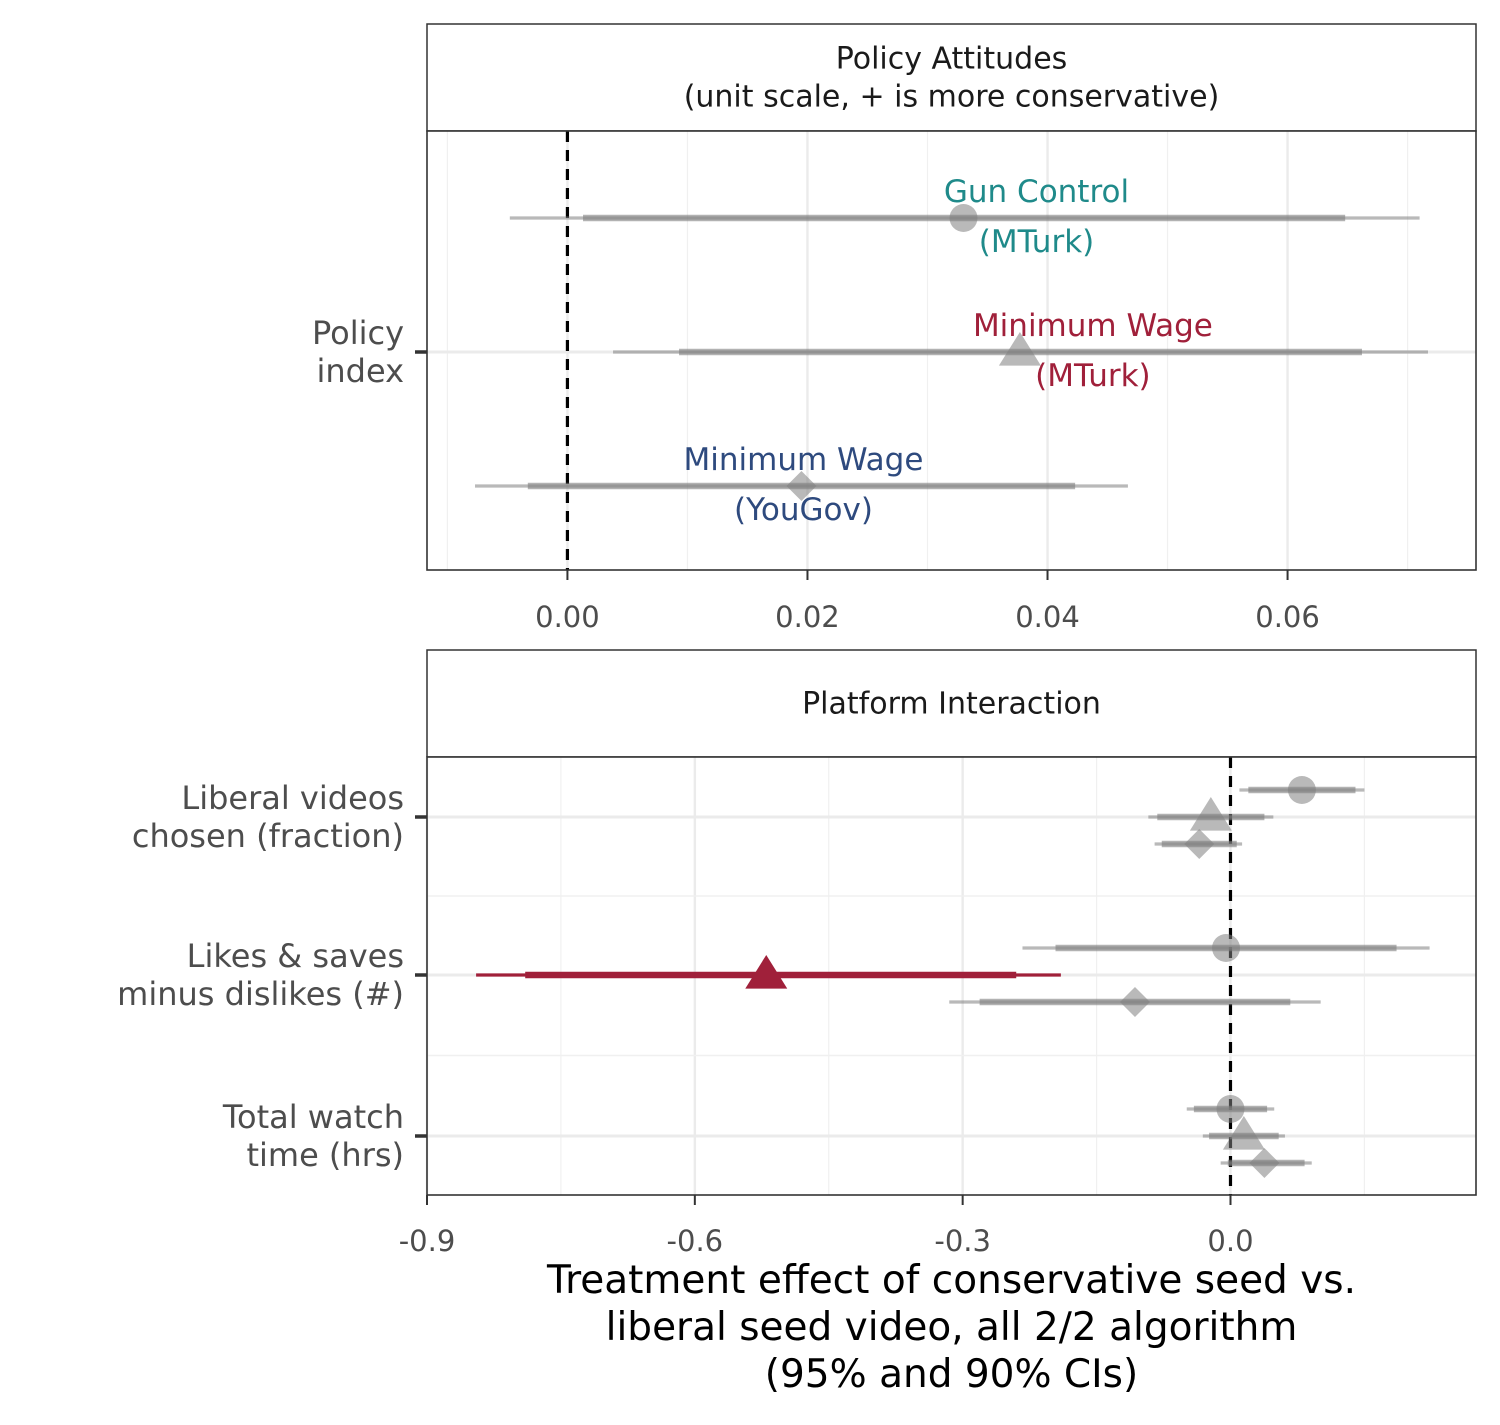  Describe the element at coordinates (1287, 617) in the screenshot. I see `x-tick-label: 0.06` at that location.